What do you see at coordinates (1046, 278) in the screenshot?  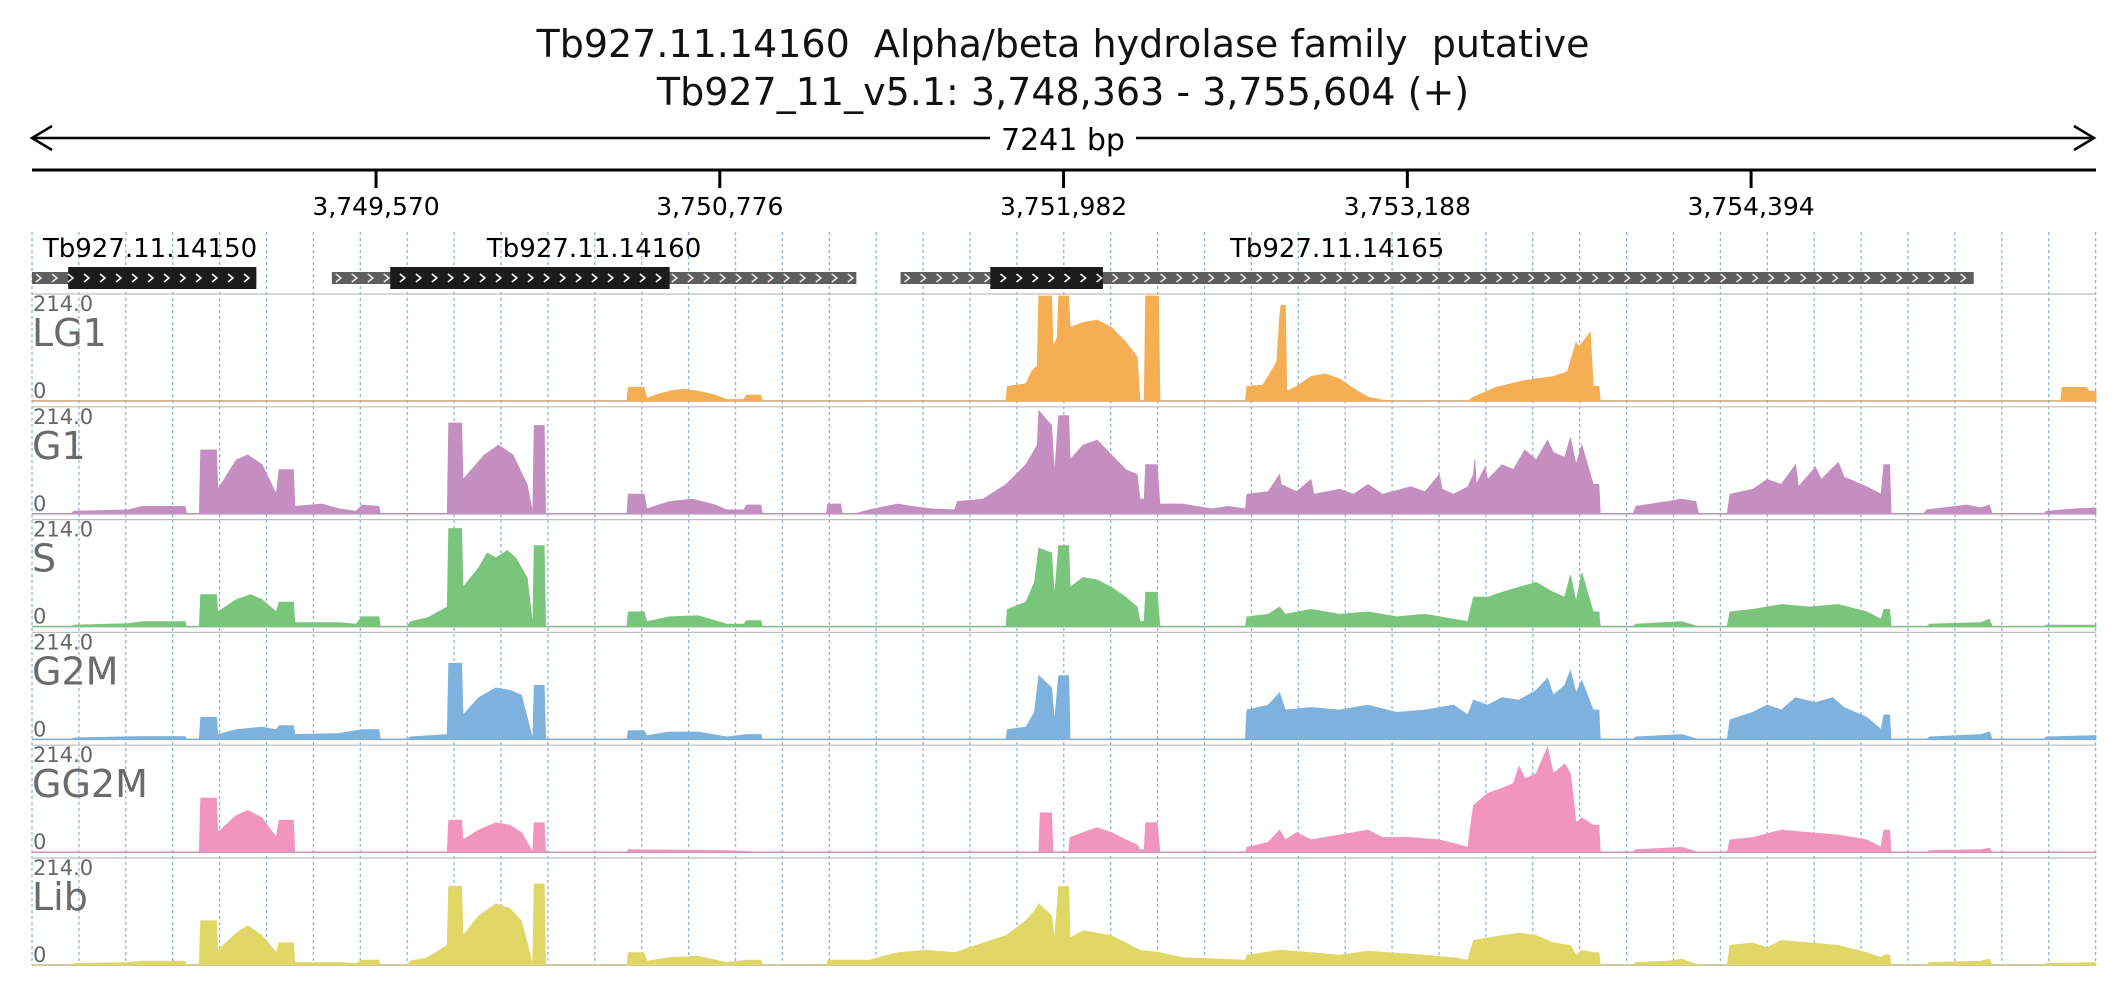 I see `gene-cds` at bounding box center [1046, 278].